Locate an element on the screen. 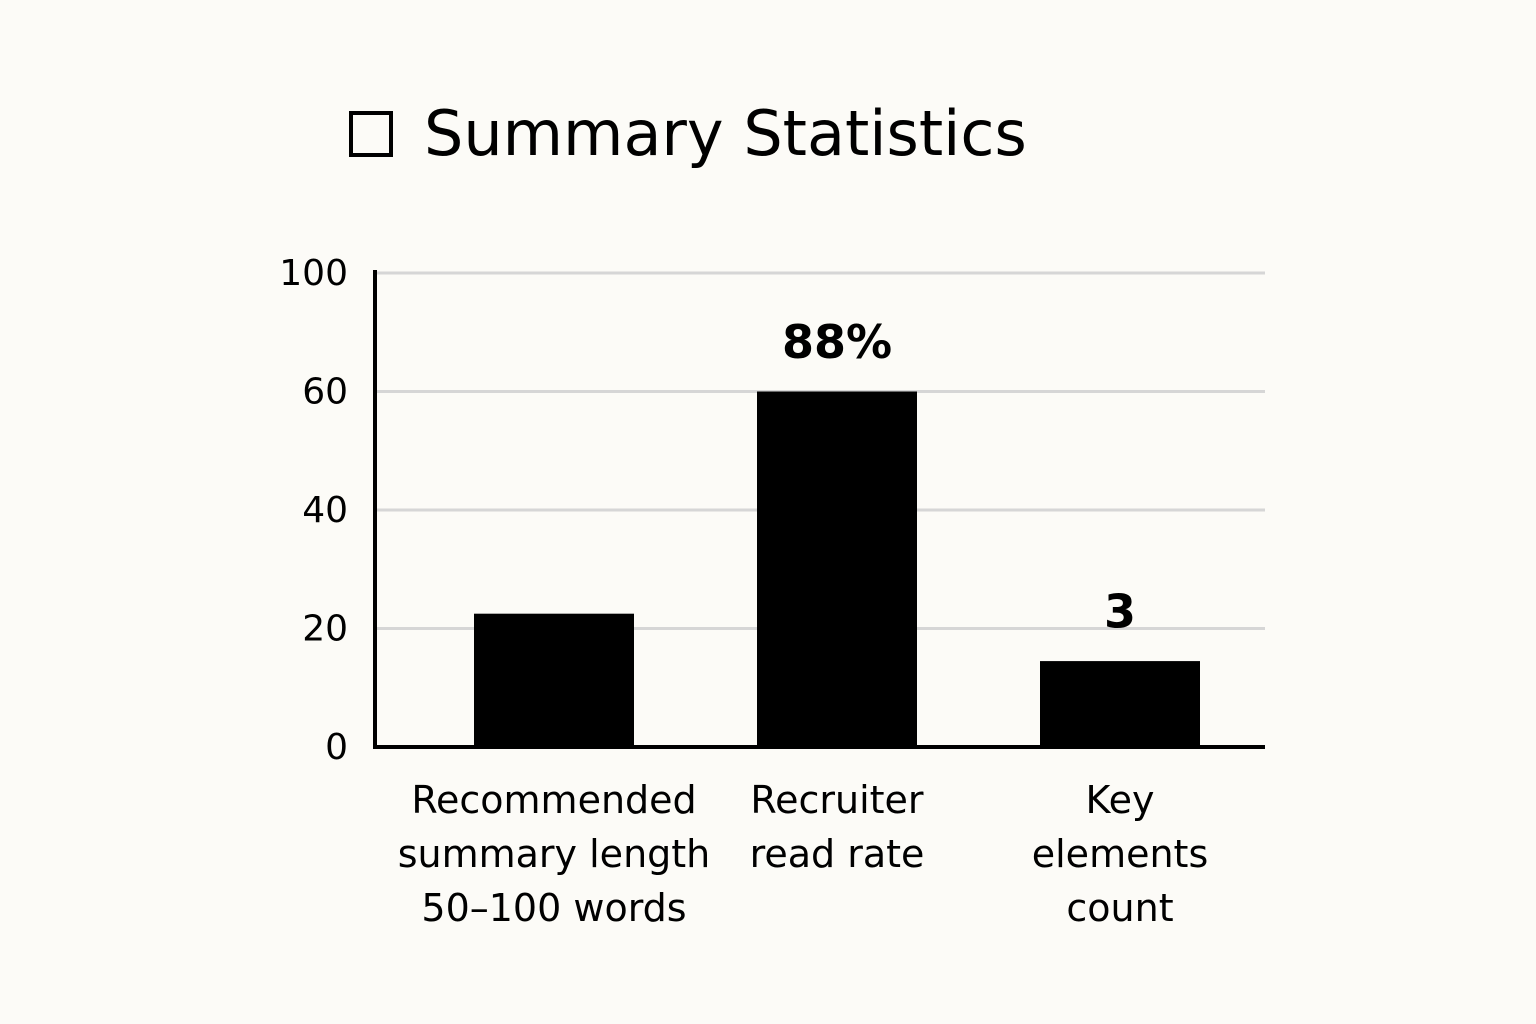 This screenshot has width=1536, height=1024. x-tick-label-line: summary length is located at coordinates (554, 854).